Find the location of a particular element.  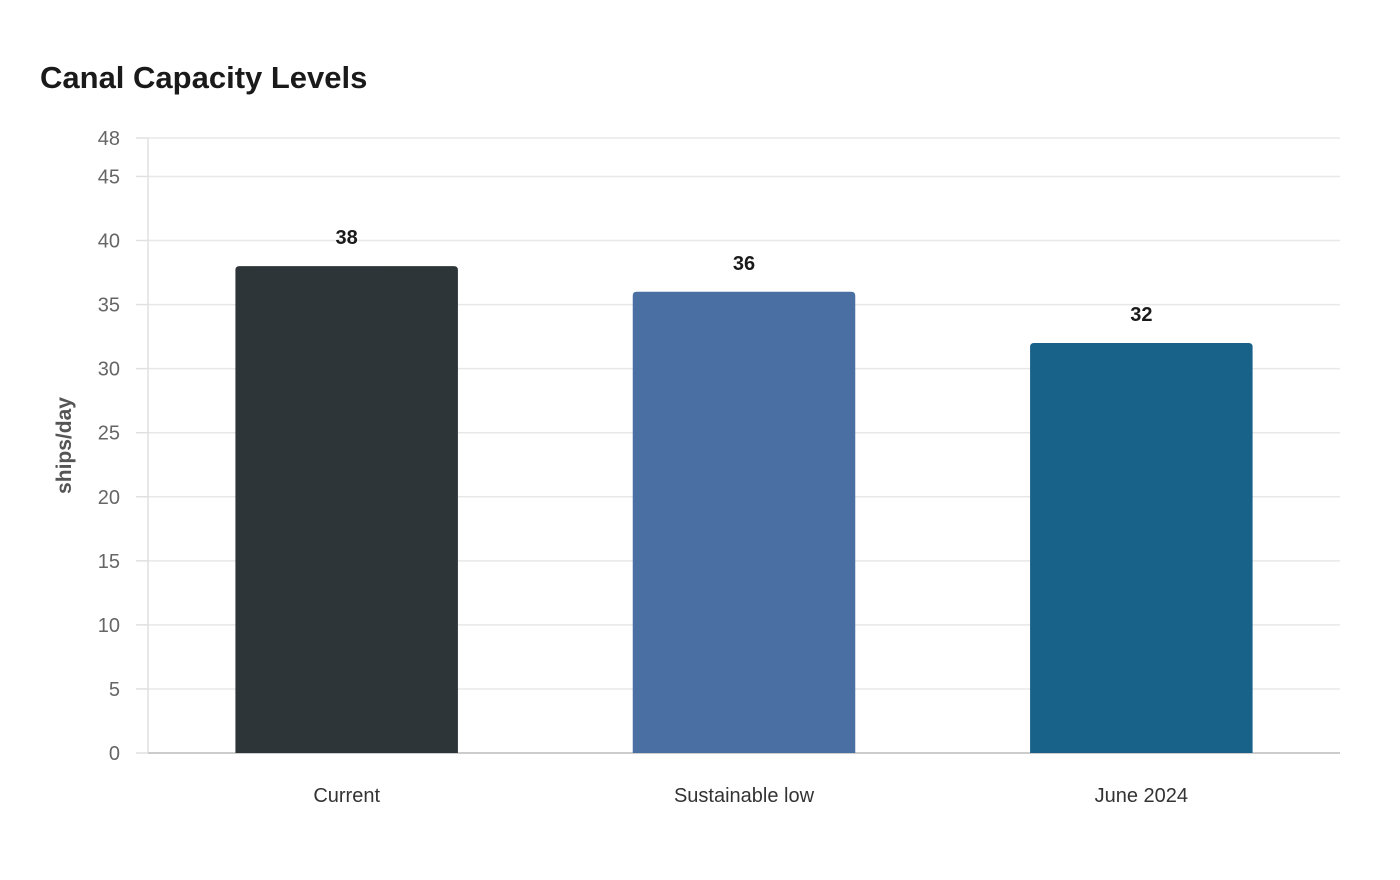

y-tick-label: 20 is located at coordinates (109, 498).